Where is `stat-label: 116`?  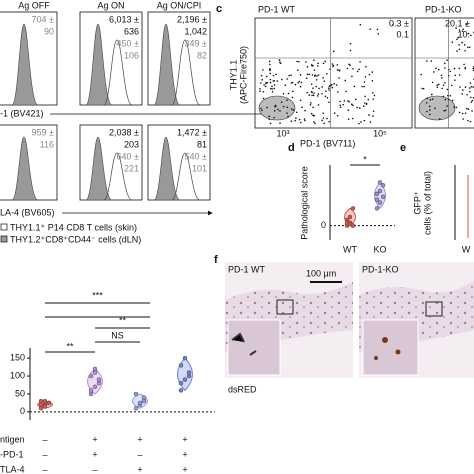
stat-label: 116 is located at coordinates (47, 144).